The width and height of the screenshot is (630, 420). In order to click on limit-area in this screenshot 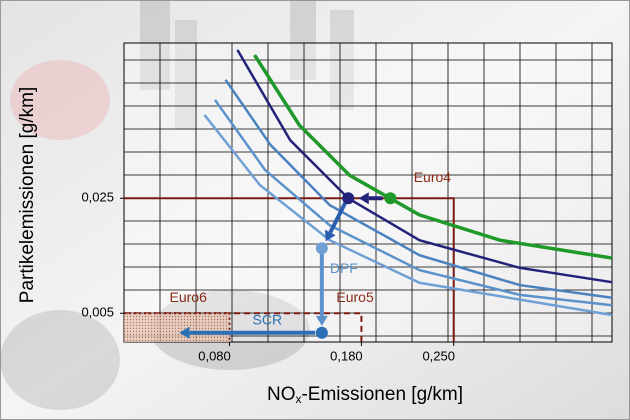, I will do `click(177, 327)`.